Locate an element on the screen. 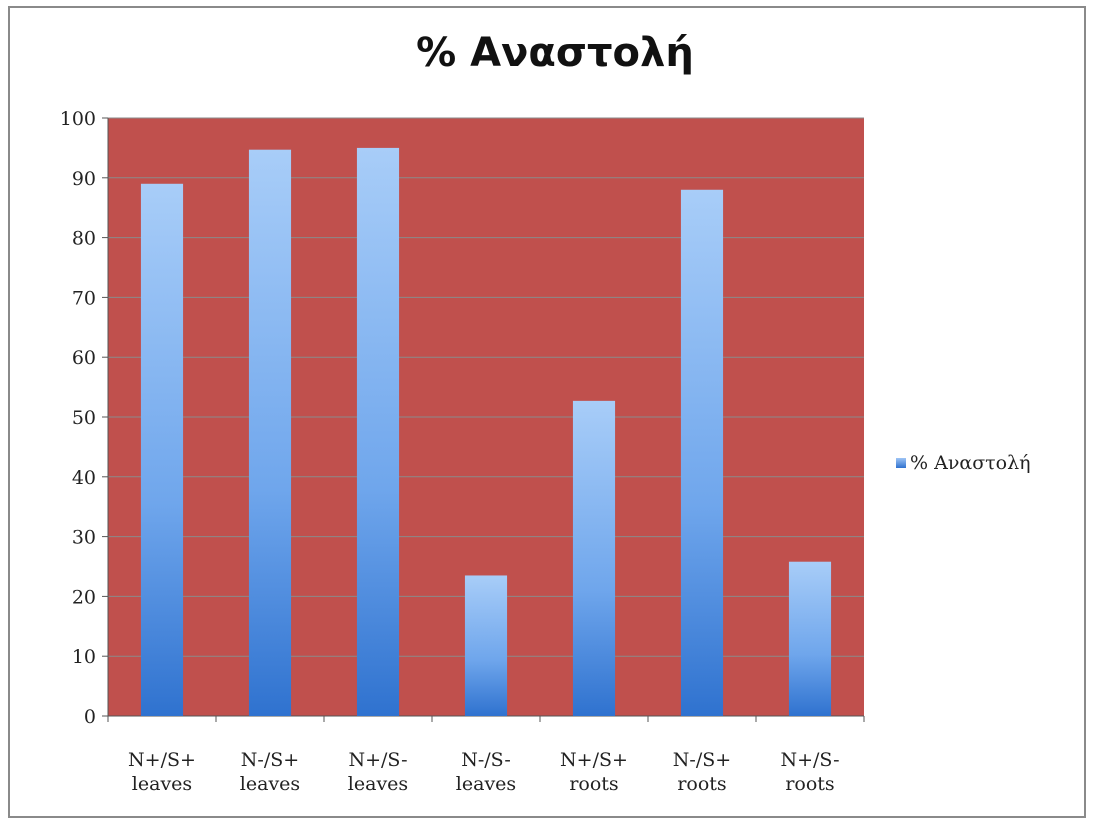 This screenshot has height=826, width=1094. y-tick-label: 80 is located at coordinates (84, 239).